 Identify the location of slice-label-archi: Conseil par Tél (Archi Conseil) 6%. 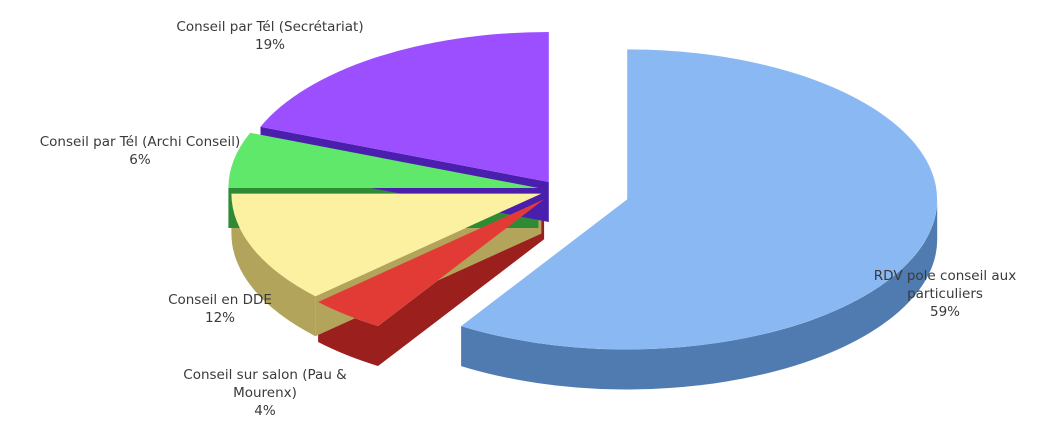
(140, 151).